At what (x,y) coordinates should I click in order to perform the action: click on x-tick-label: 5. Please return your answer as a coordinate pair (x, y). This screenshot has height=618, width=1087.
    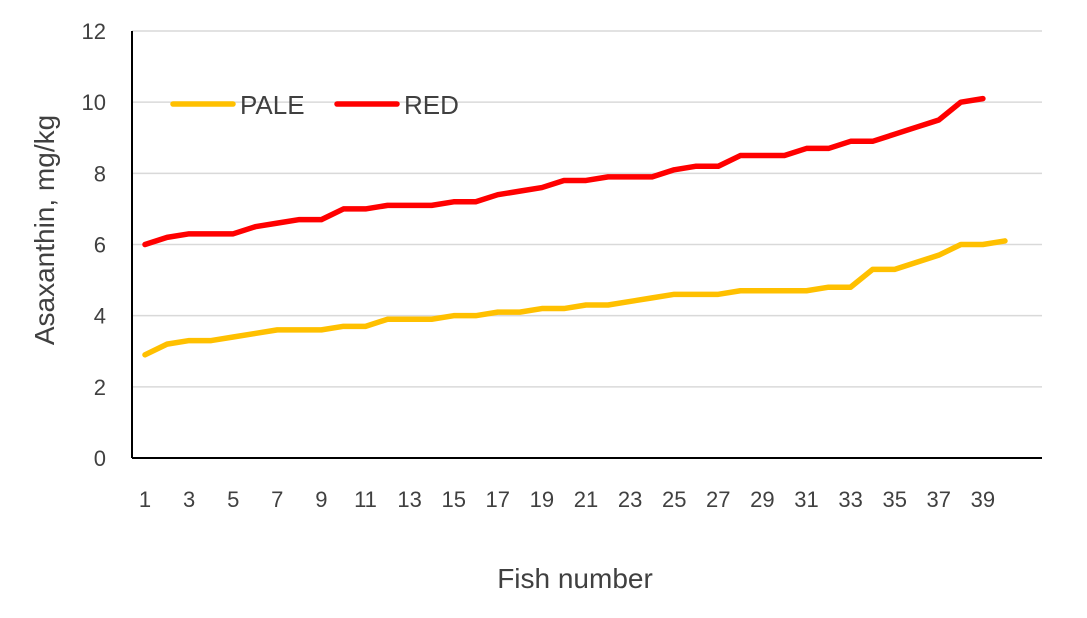
    Looking at the image, I should click on (233, 499).